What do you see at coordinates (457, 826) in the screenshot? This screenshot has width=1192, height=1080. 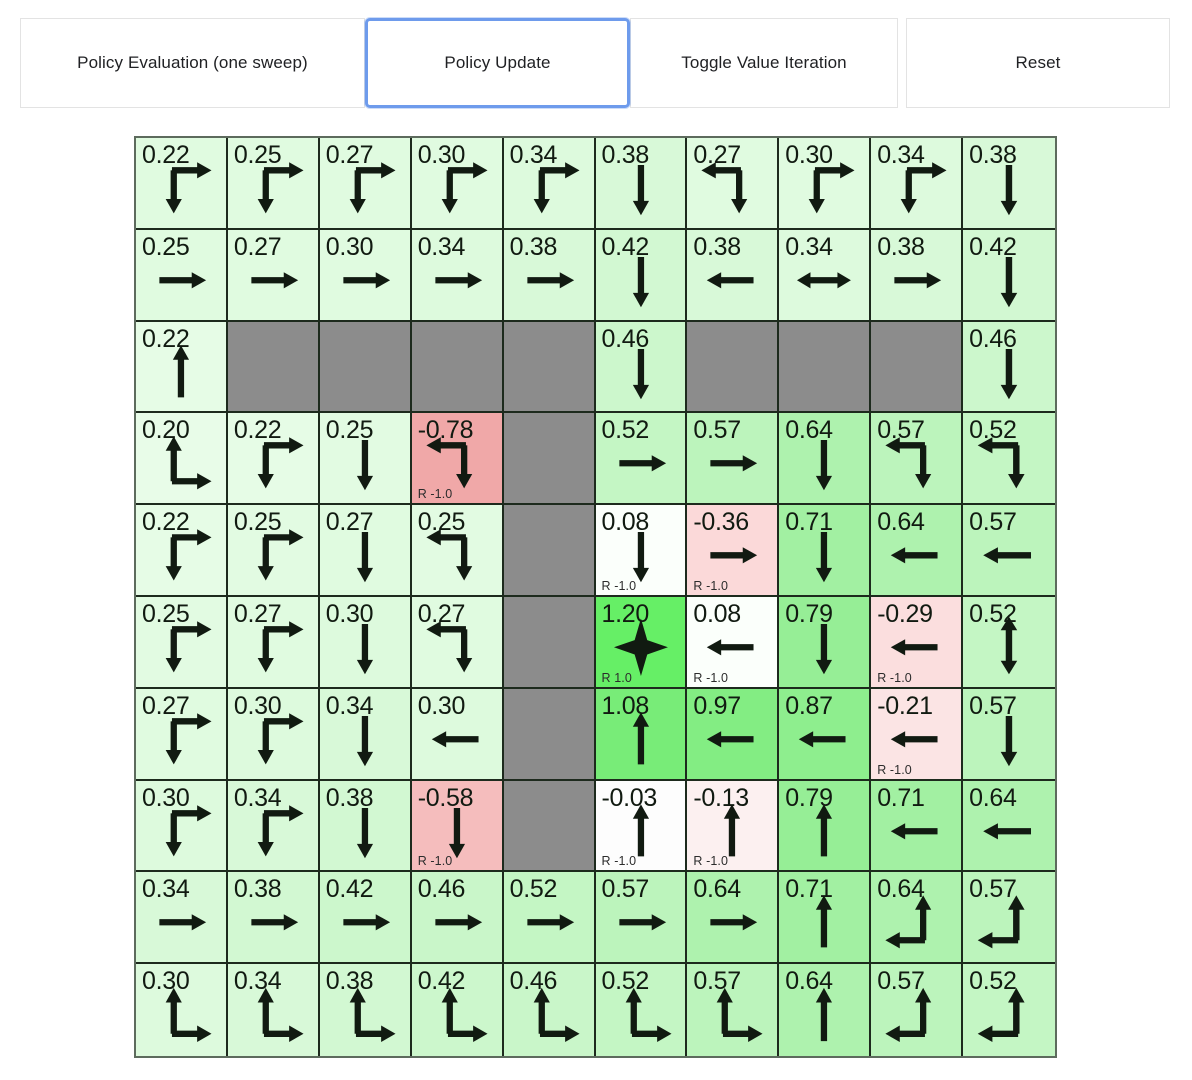 I see `grid-cell: -0.58 R -1.0` at bounding box center [457, 826].